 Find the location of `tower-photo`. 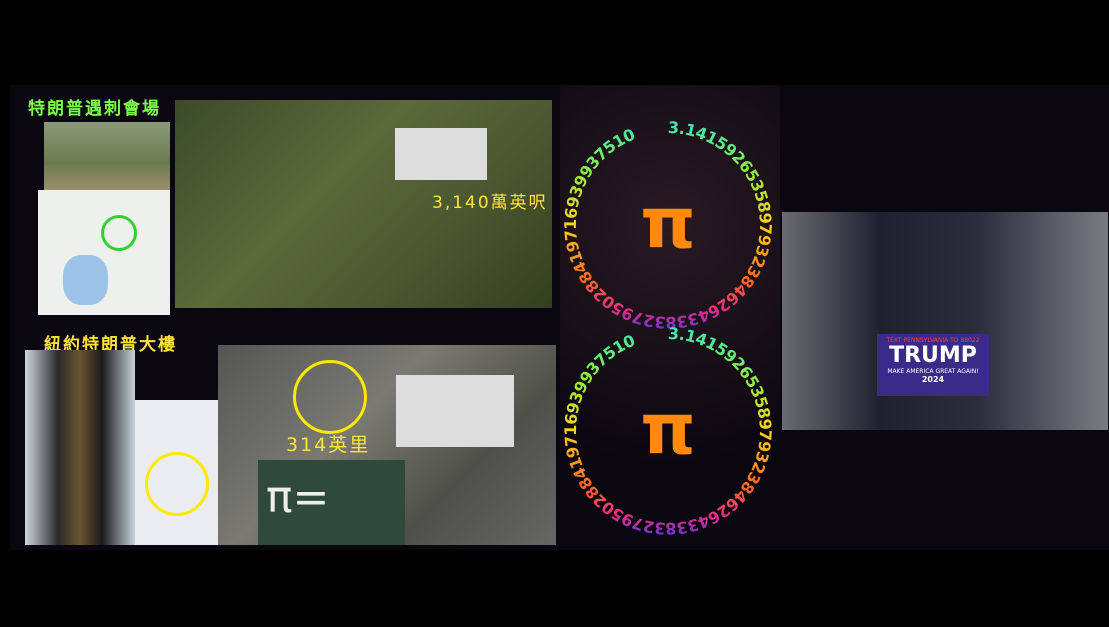

tower-photo is located at coordinates (80, 447).